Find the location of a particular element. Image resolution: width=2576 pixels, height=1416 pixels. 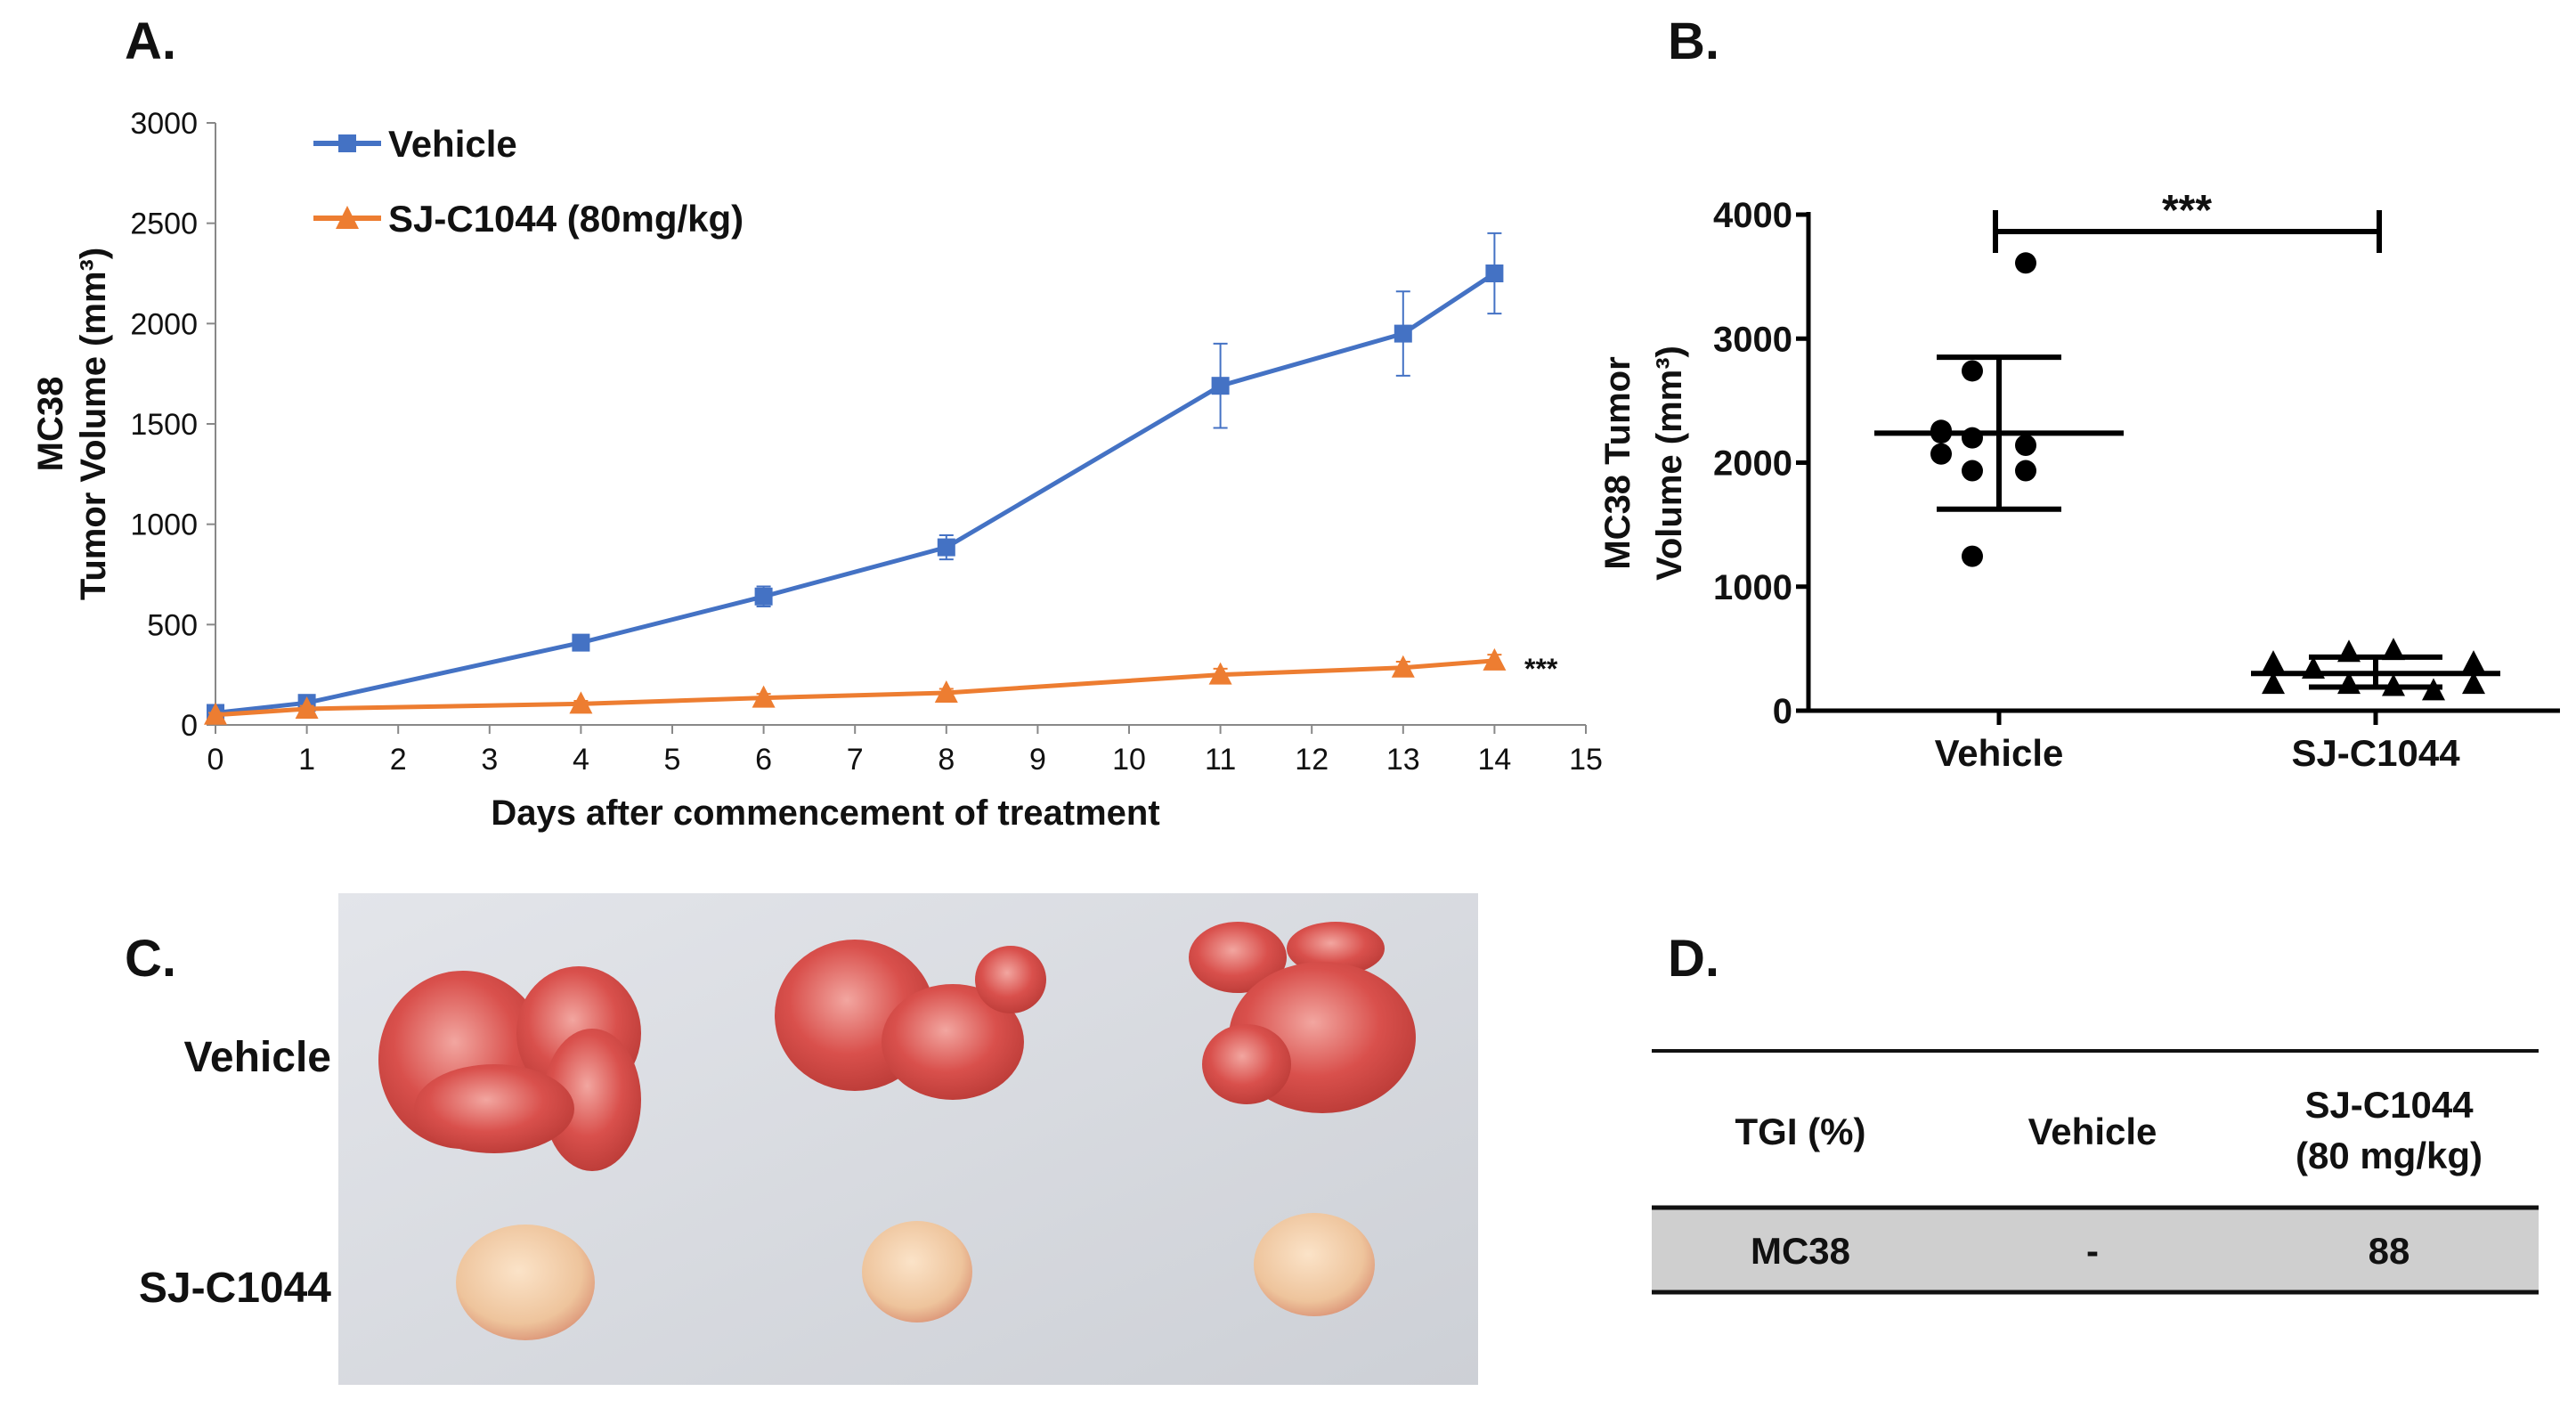

y-axis-title-line1: MC38 is located at coordinates (50, 424).